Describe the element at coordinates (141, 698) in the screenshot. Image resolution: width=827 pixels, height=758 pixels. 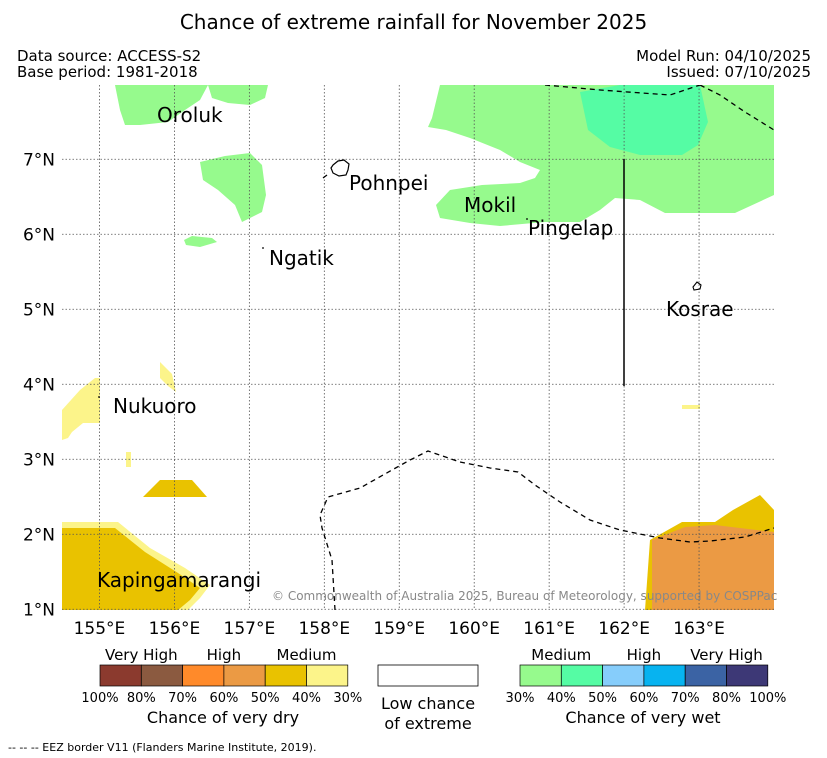
I see `legend-dry-tick-2: 80%` at that location.